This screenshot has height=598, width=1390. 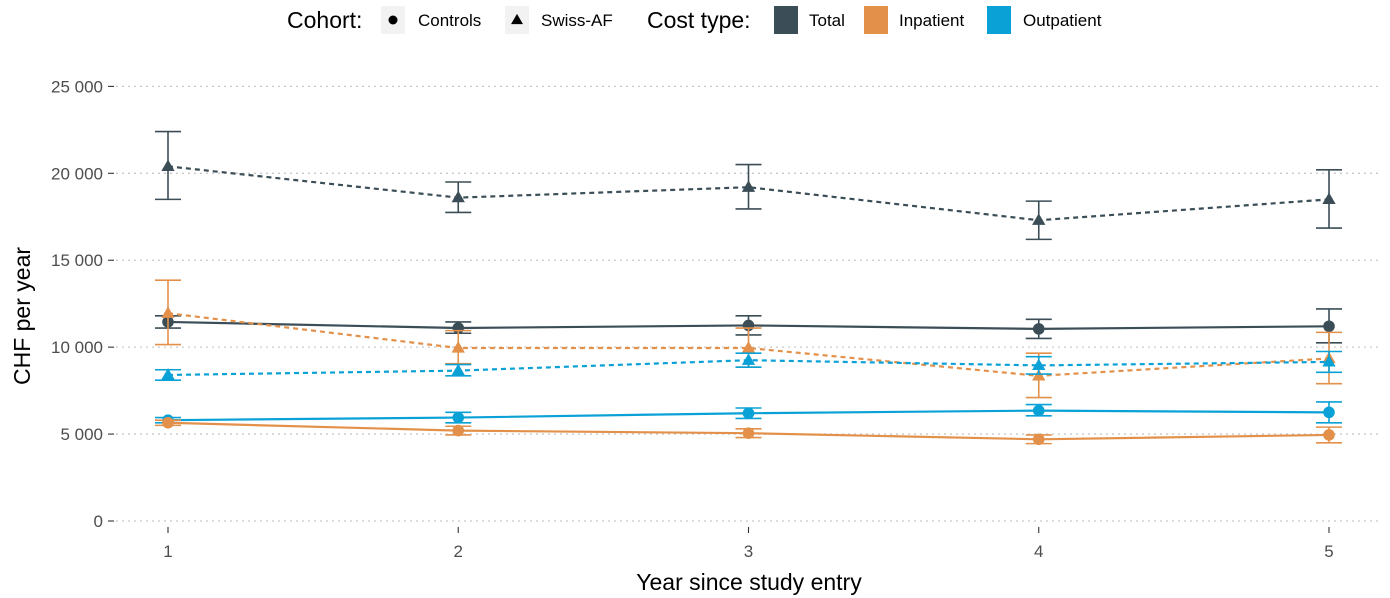 What do you see at coordinates (748, 326) in the screenshot?
I see `series-controls-total` at bounding box center [748, 326].